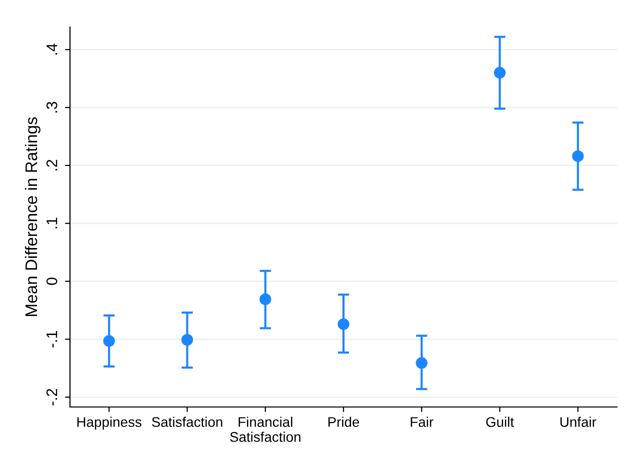 This screenshot has width=624, height=457. Describe the element at coordinates (344, 421) in the screenshot. I see `x-tick-label: Pride` at that location.